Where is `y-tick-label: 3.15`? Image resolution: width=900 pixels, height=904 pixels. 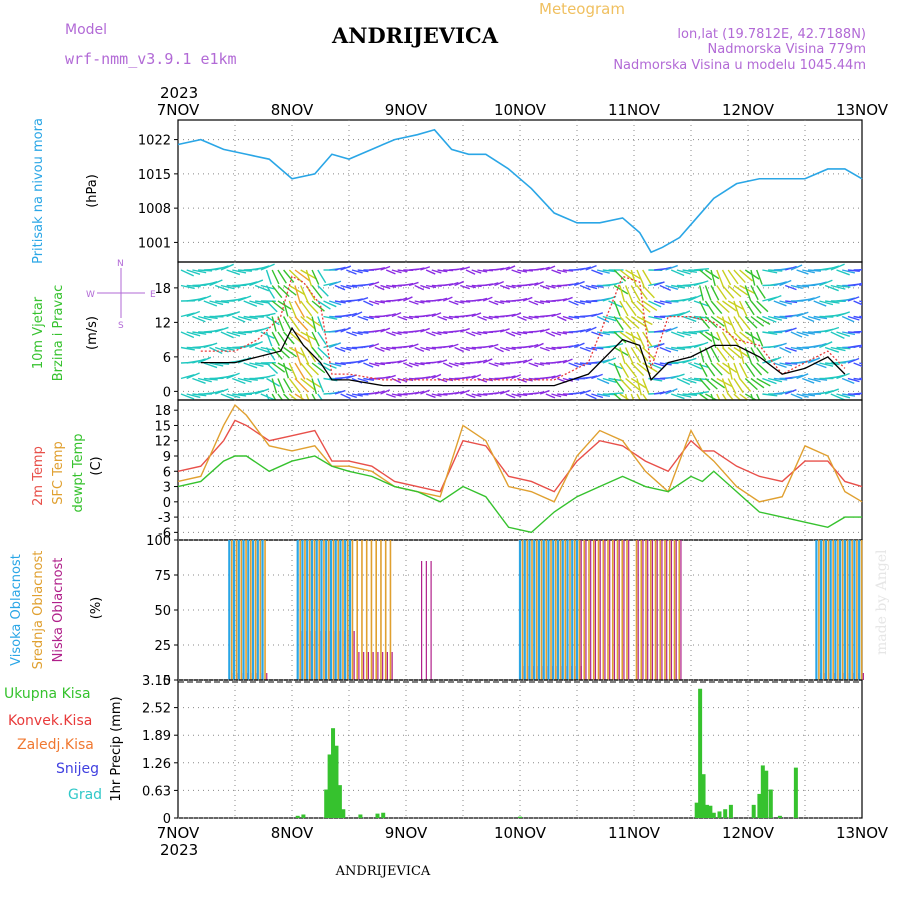 y-tick-label: 3.15 is located at coordinates (156, 681).